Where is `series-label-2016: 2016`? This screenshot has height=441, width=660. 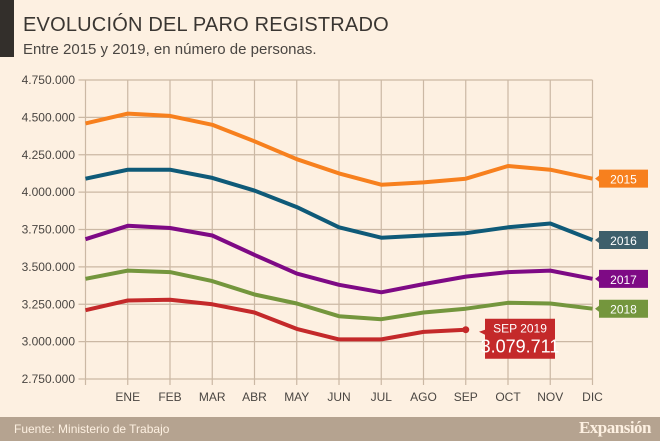
series-label-2016: 2016 is located at coordinates (621, 239).